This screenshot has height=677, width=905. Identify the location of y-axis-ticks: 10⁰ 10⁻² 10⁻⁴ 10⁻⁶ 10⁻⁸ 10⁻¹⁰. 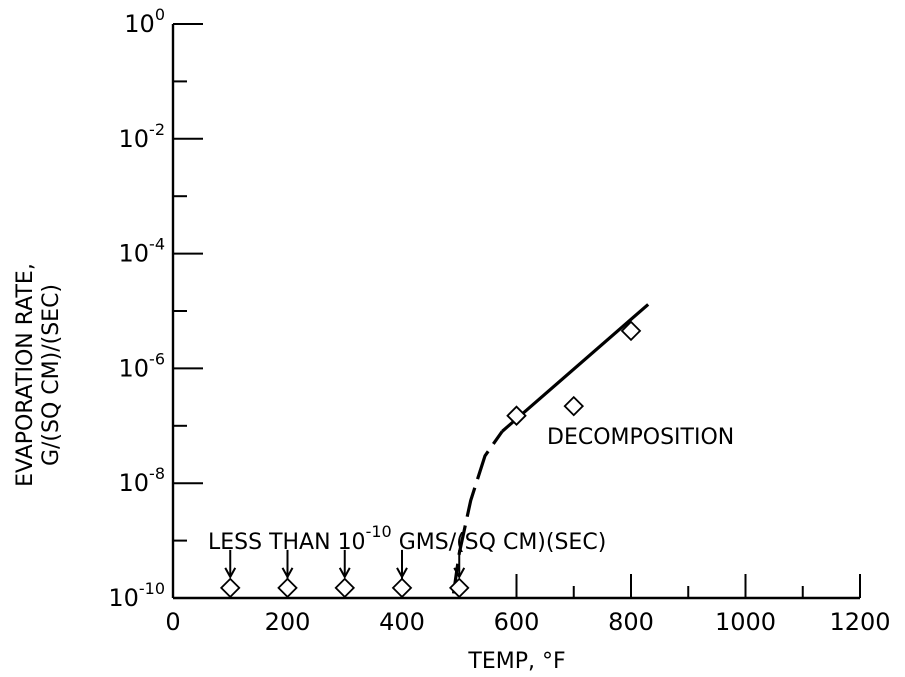
(155, 308).